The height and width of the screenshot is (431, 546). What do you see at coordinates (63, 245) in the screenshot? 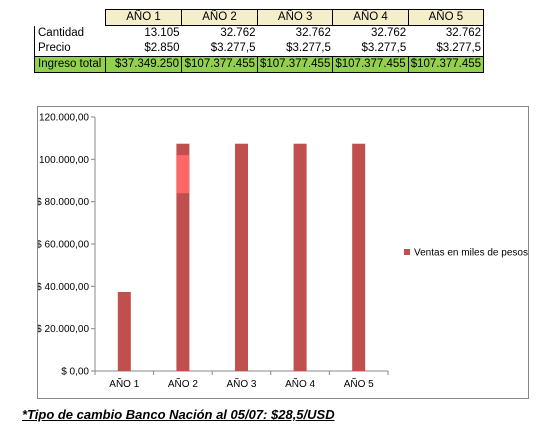
I see `y-tick-label: $ 60.000,00` at bounding box center [63, 245].